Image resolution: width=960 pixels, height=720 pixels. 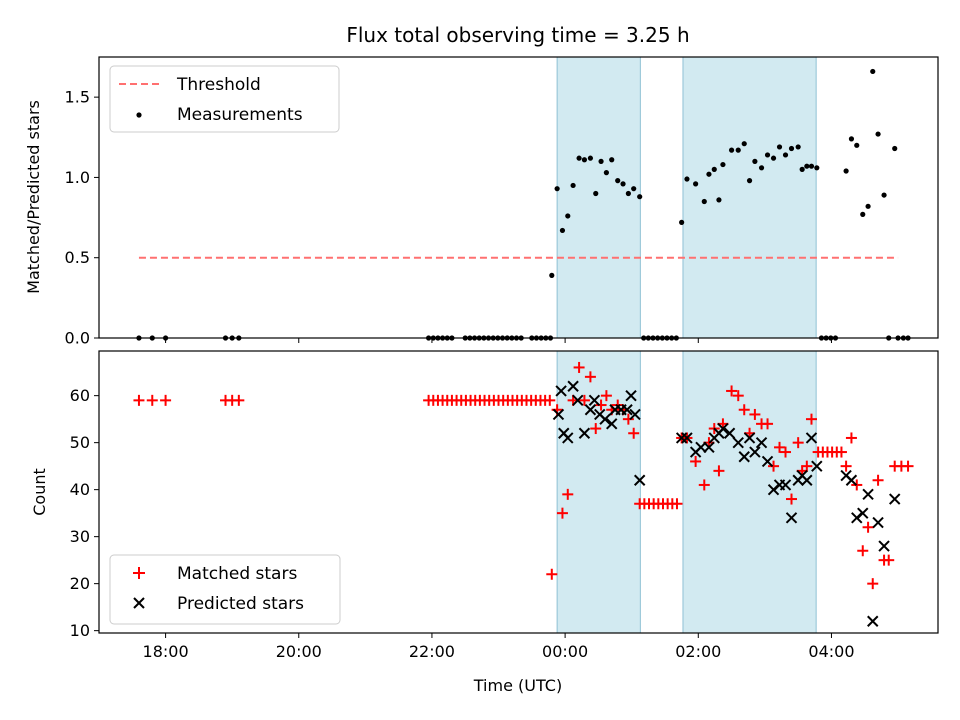 What do you see at coordinates (139, 115) in the screenshot?
I see `legend-measurement-swatch` at bounding box center [139, 115].